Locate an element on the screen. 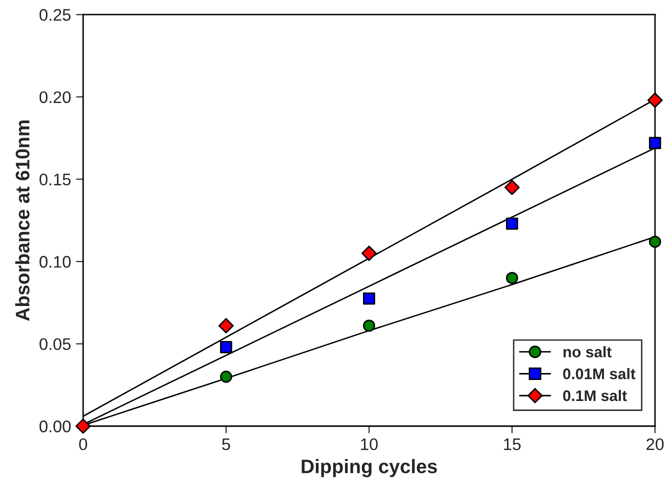 Image resolution: width=665 pixels, height=487 pixels. legend-label: 0.01M salt is located at coordinates (599, 374).